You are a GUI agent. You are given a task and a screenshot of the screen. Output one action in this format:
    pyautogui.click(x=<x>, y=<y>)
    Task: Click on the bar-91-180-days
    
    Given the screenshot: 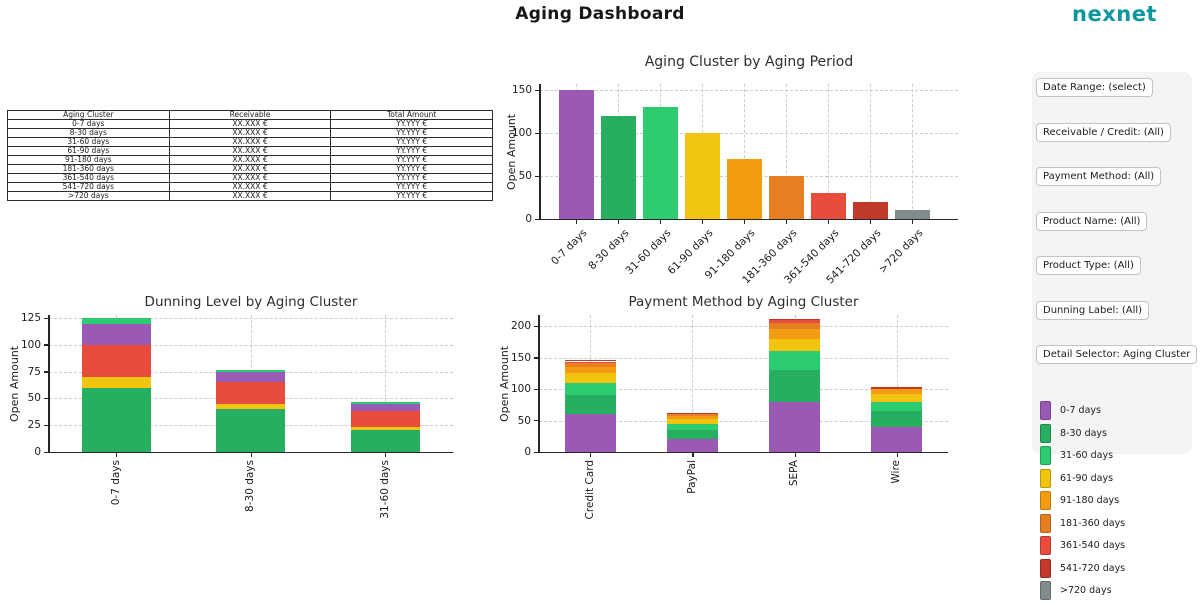 What is the action you would take?
    pyautogui.click(x=744, y=188)
    